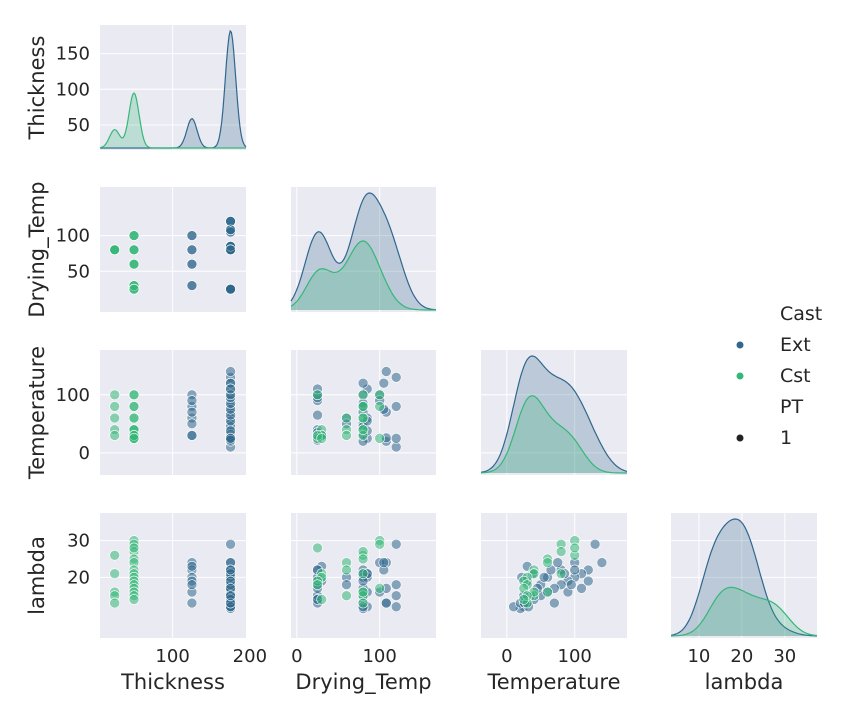 The height and width of the screenshot is (720, 844). Describe the element at coordinates (37, 88) in the screenshot. I see `y-axis-label-thickness: Thickness` at that location.